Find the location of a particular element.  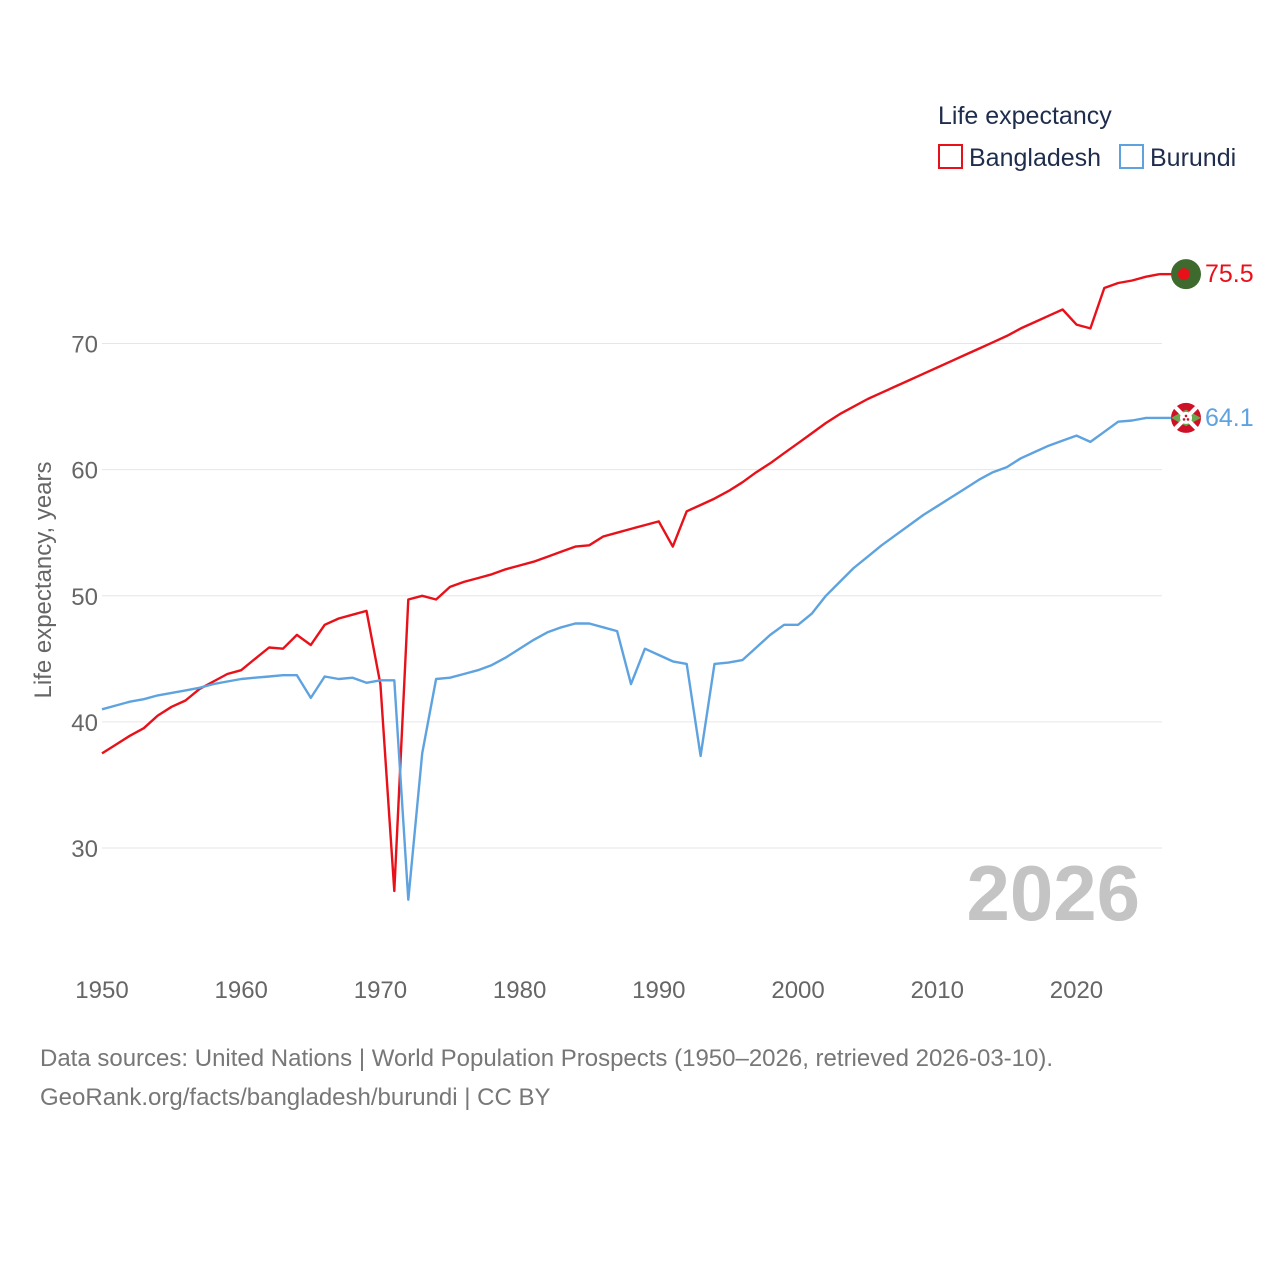

x-tick-label: 2000 is located at coordinates (797, 990).